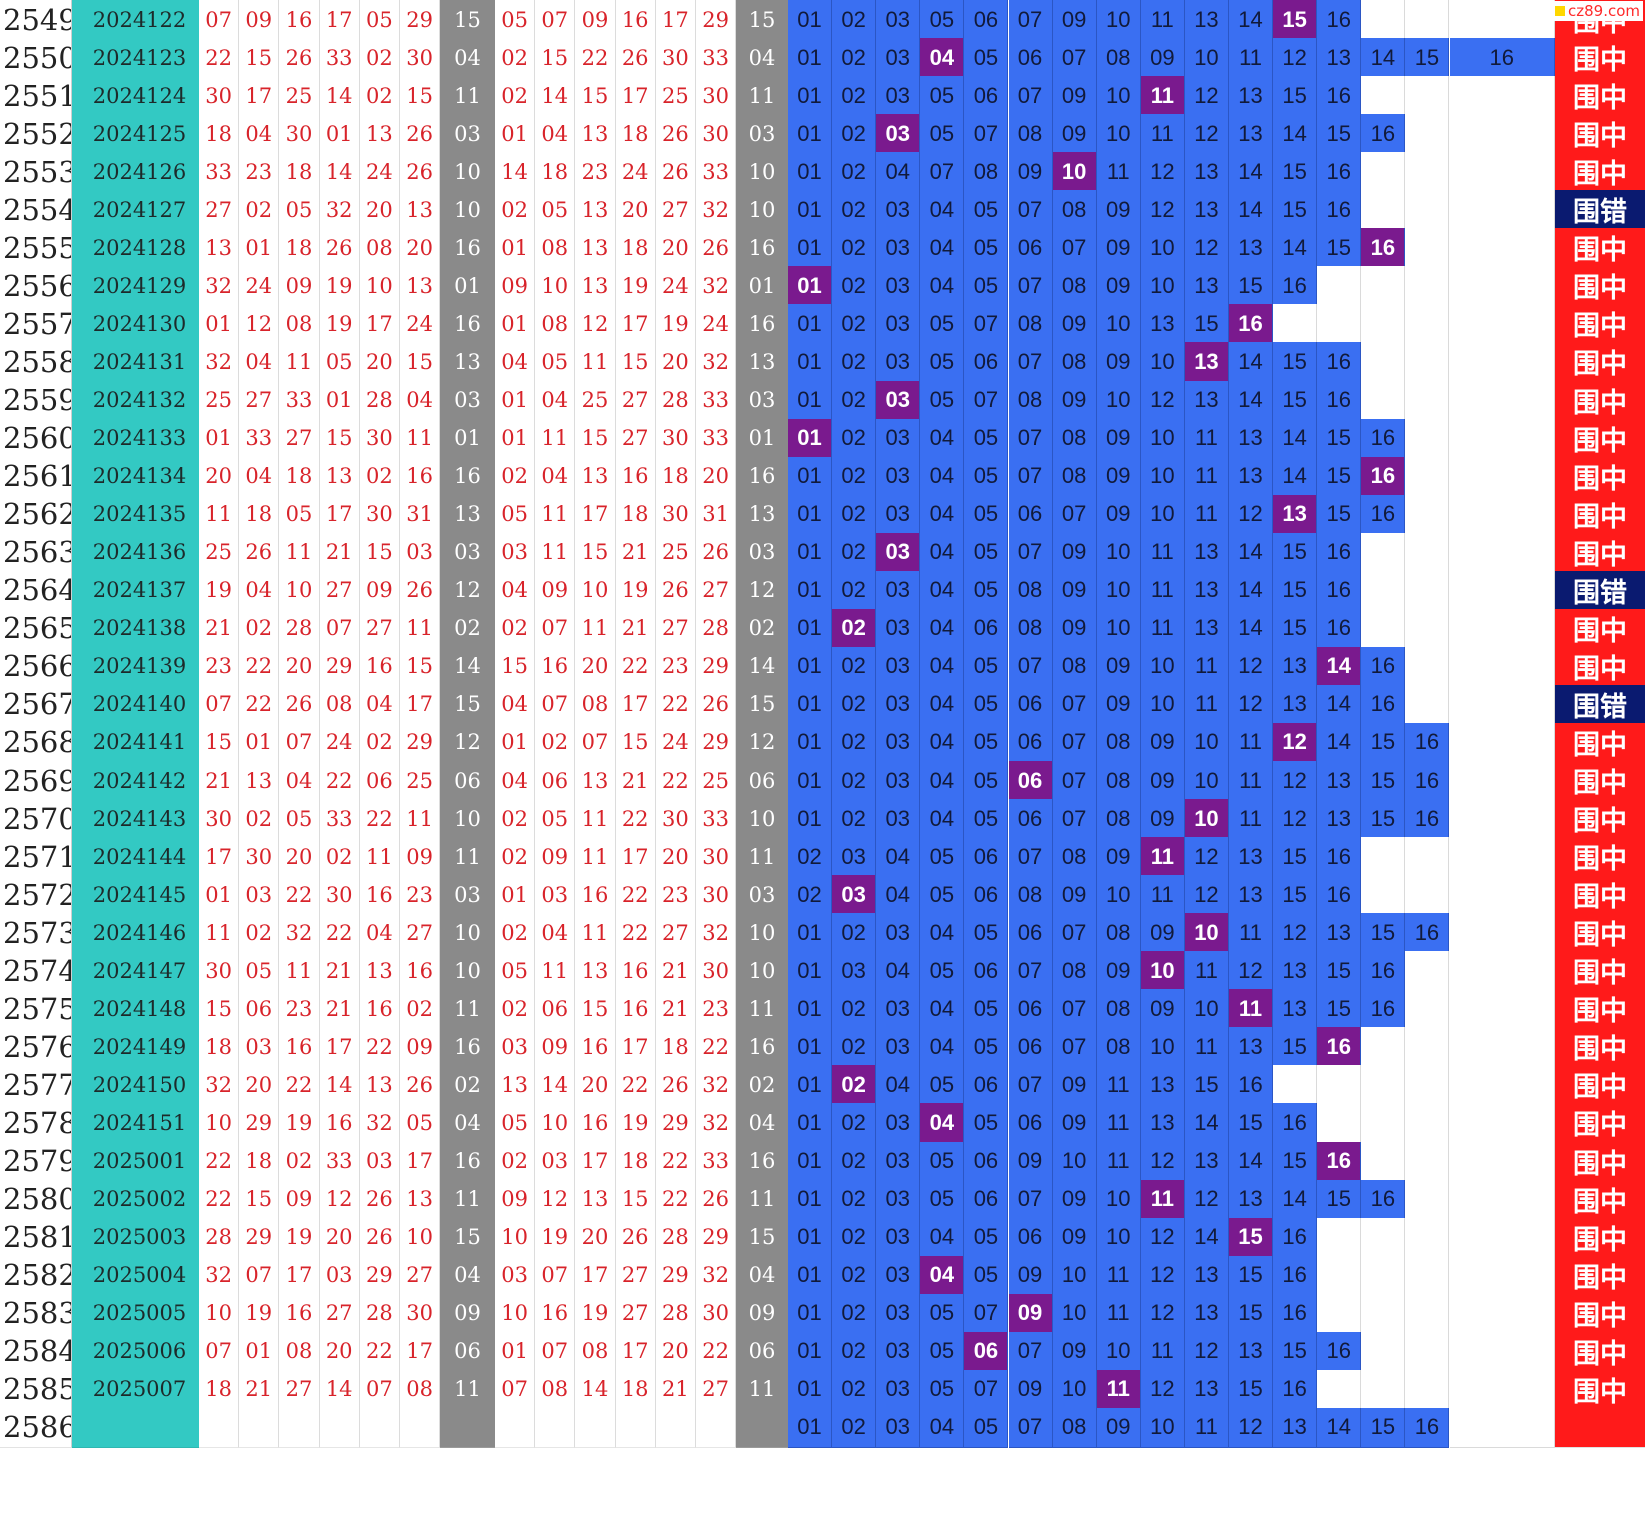  What do you see at coordinates (515, 1275) in the screenshot?
I see `sorted-number-cell: 03` at bounding box center [515, 1275].